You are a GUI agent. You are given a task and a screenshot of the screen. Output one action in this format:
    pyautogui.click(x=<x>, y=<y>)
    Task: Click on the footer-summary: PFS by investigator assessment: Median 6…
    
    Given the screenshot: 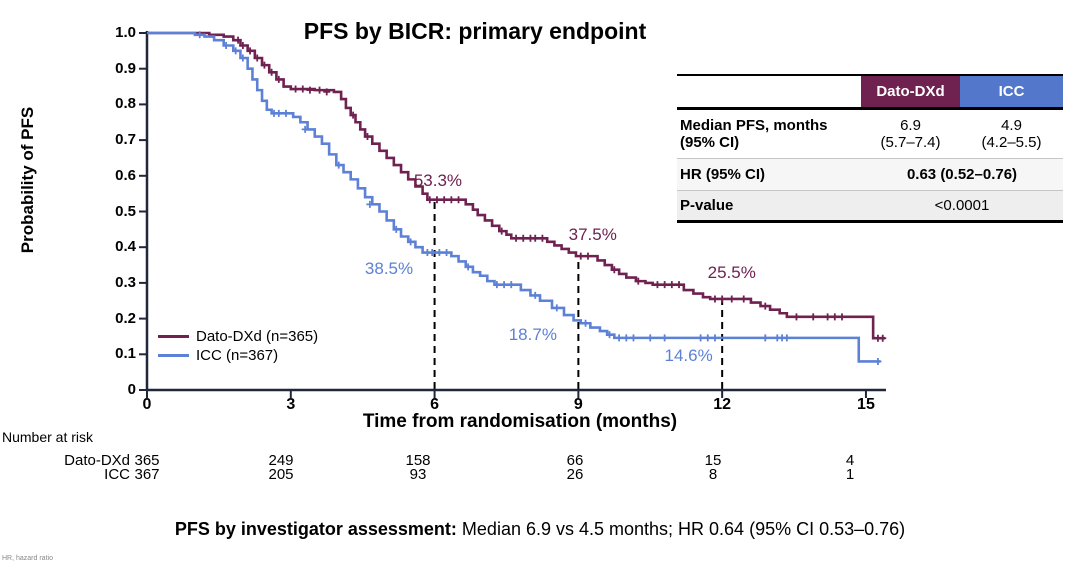 What is the action you would take?
    pyautogui.click(x=540, y=529)
    